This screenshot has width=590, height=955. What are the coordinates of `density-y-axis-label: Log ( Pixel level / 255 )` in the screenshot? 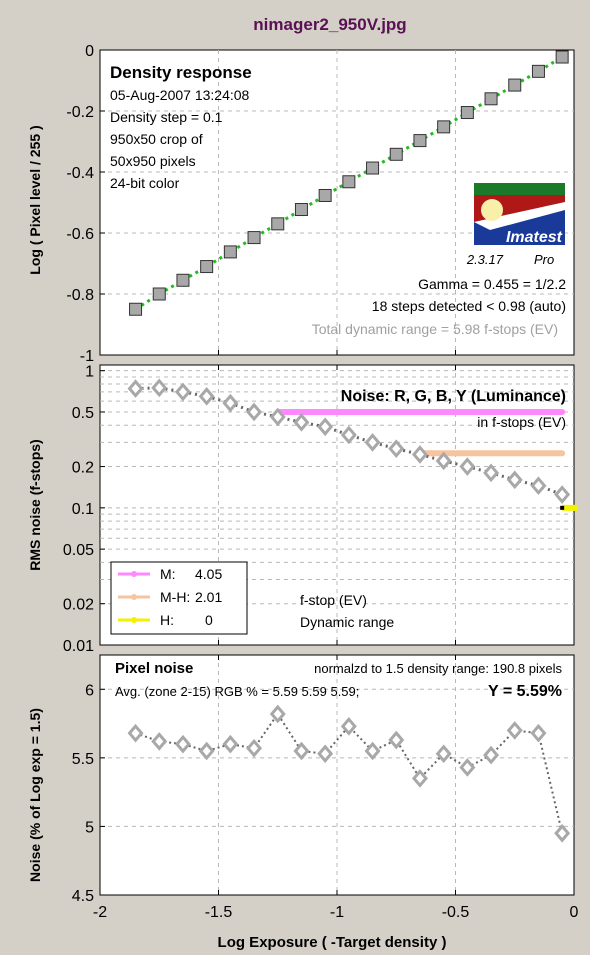 It's located at (35, 199).